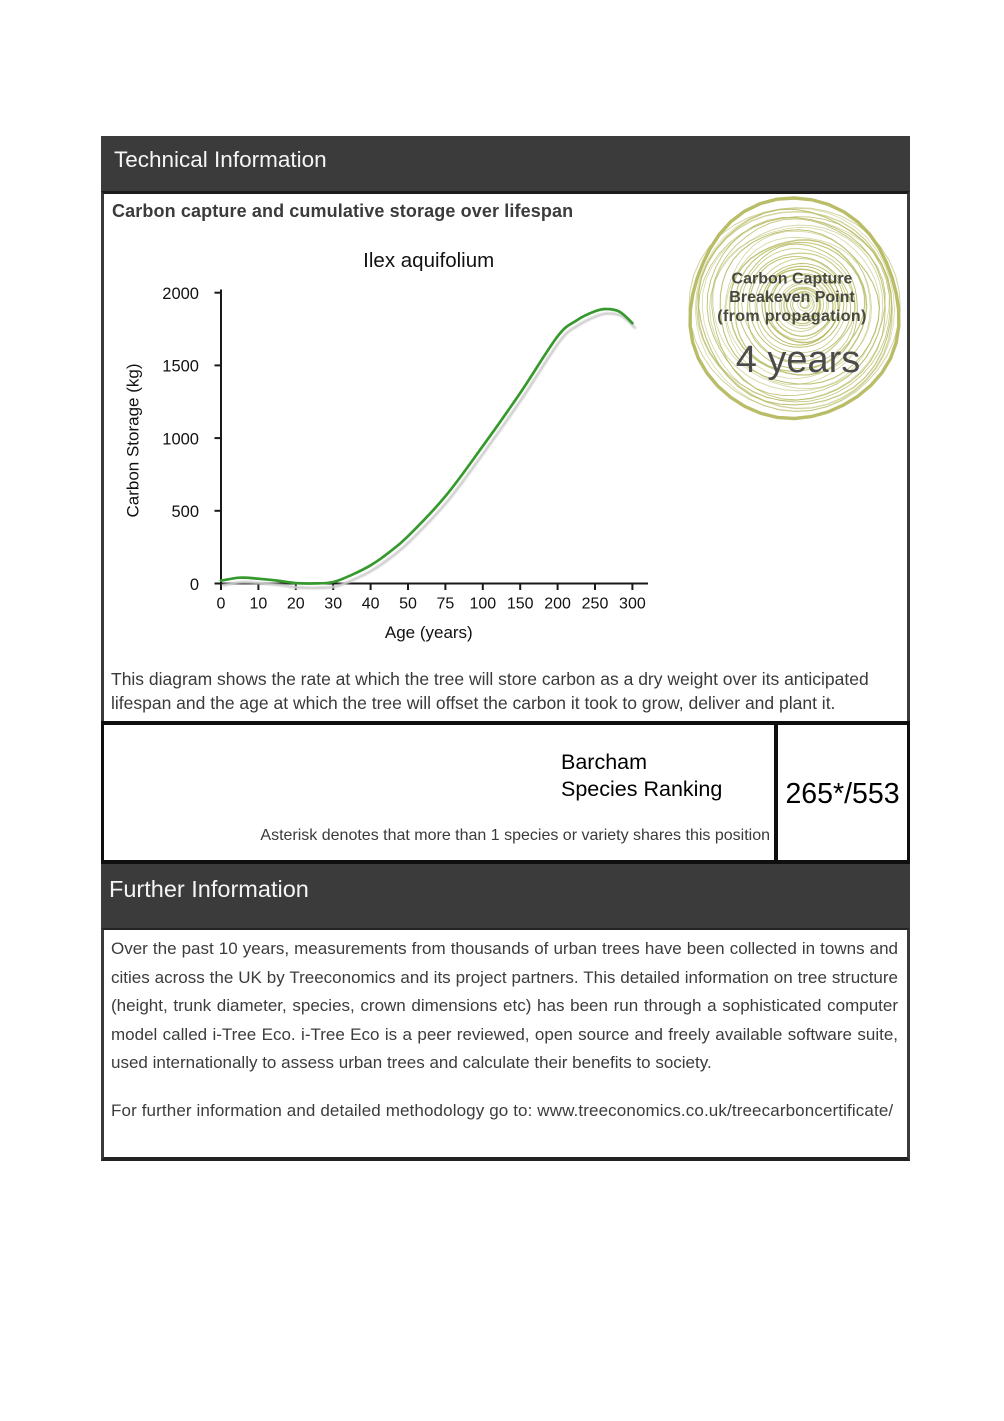 This screenshot has width=1004, height=1421. I want to click on svg-text: Ilex aquifolium, so click(428, 260).